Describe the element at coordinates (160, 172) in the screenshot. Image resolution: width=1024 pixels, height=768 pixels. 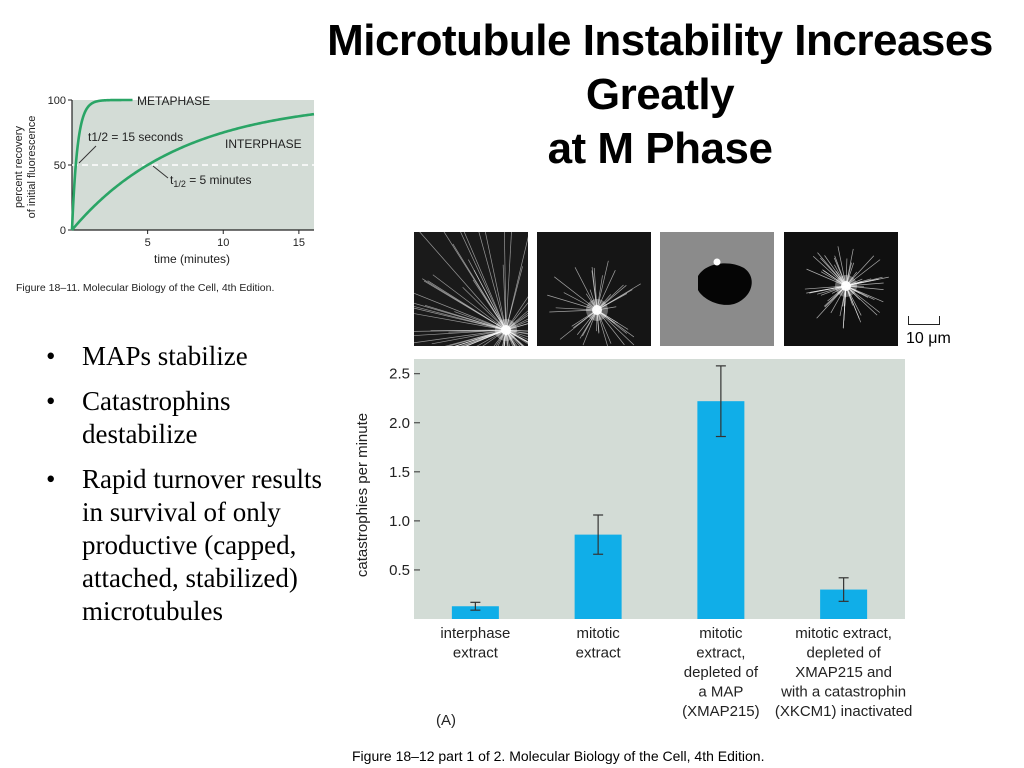
I see `interphase-thalf-leader` at that location.